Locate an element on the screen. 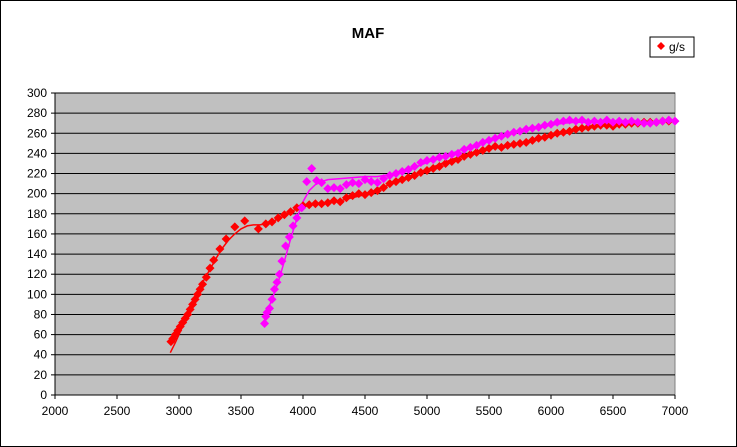 Image resolution: width=737 pixels, height=447 pixels. y-tick-label-200: 200 is located at coordinates (37, 194).